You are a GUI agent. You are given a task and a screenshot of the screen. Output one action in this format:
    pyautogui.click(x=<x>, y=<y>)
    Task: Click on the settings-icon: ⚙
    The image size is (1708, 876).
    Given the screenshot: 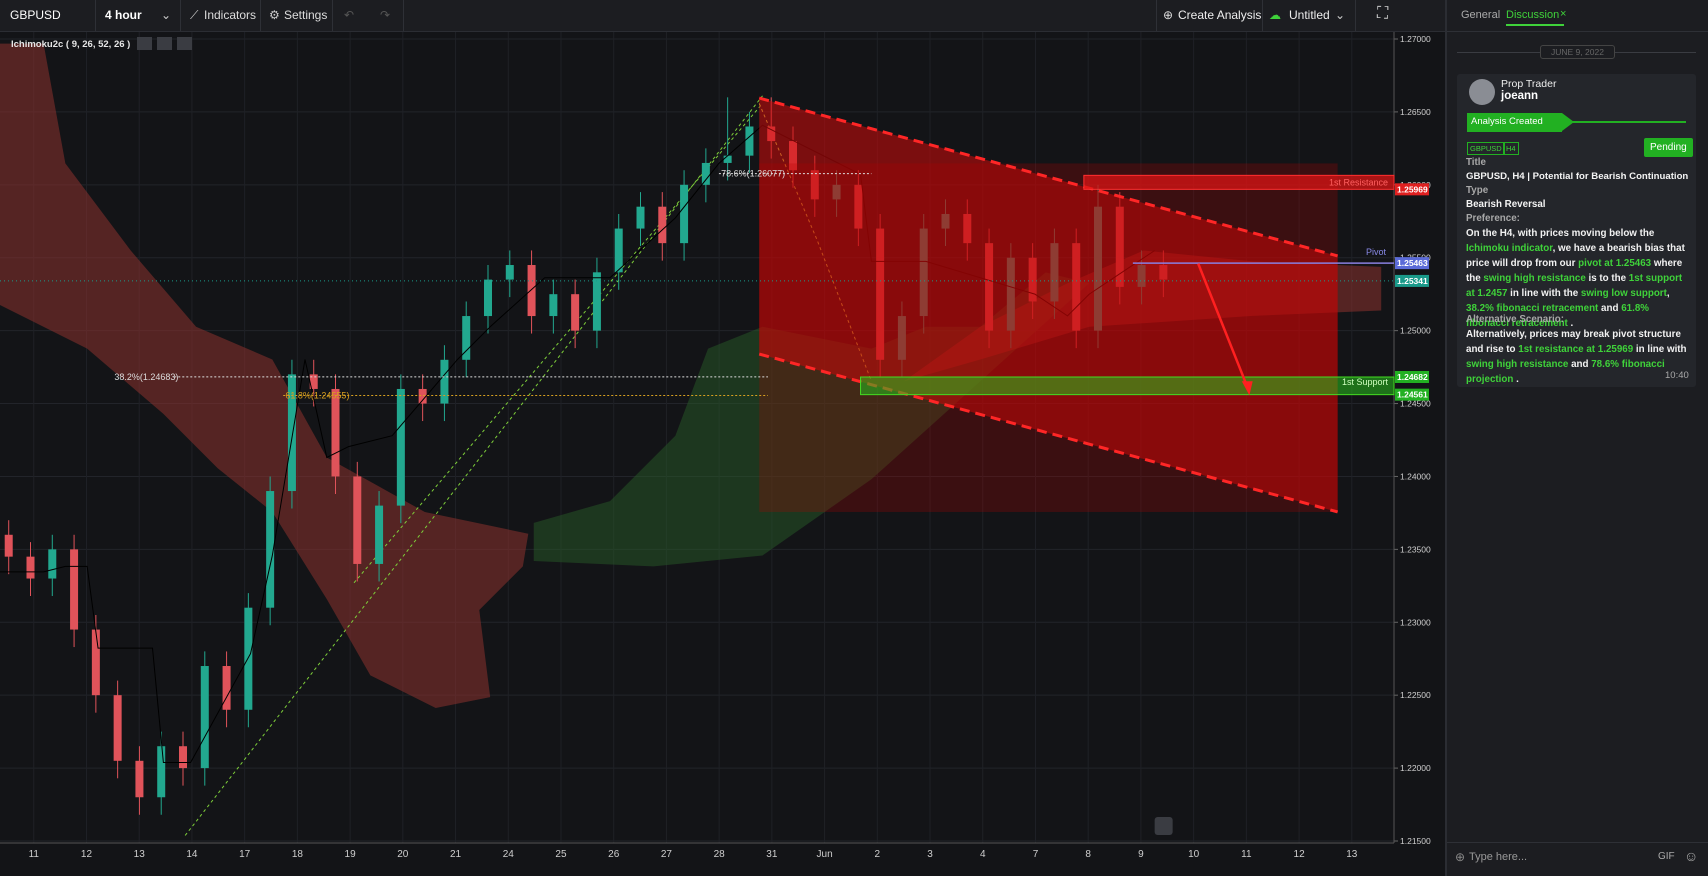 What is the action you would take?
    pyautogui.click(x=274, y=15)
    